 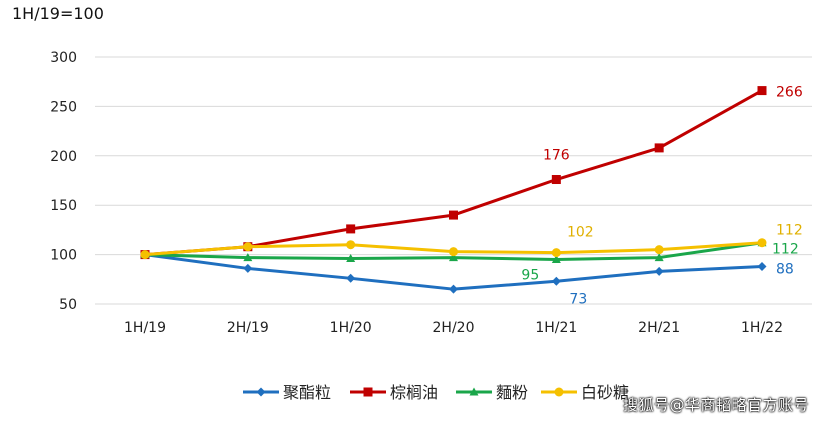 What do you see at coordinates (63, 256) in the screenshot?
I see `y-tick-label-100: 100` at bounding box center [63, 256].